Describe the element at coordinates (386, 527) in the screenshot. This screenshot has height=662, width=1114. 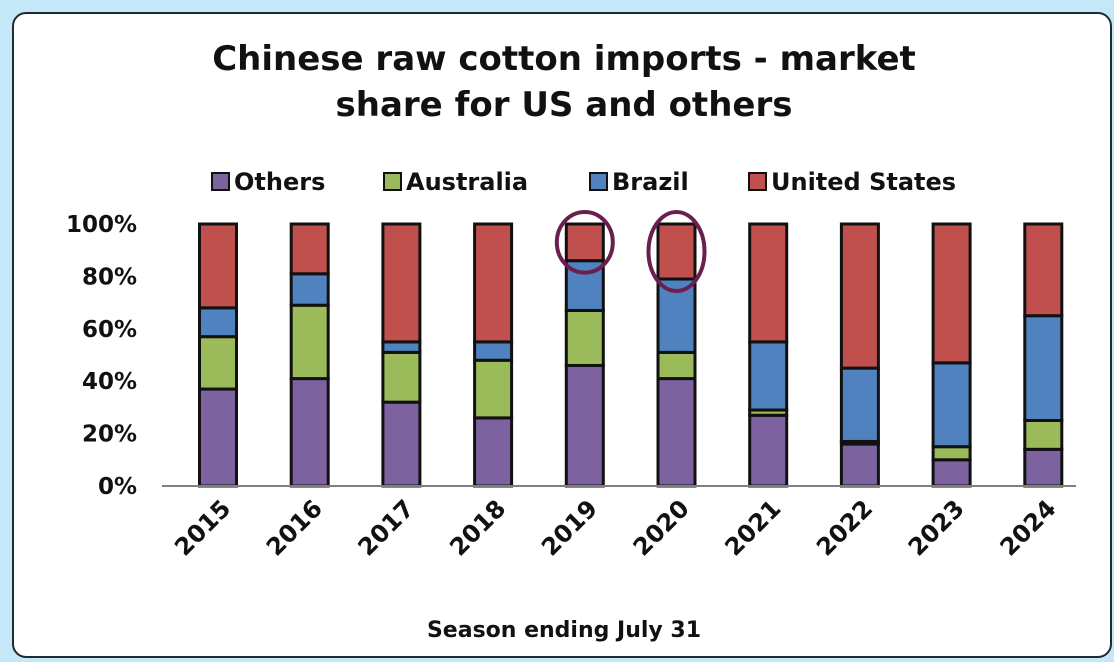
I see `x-tick-label: 2017` at that location.